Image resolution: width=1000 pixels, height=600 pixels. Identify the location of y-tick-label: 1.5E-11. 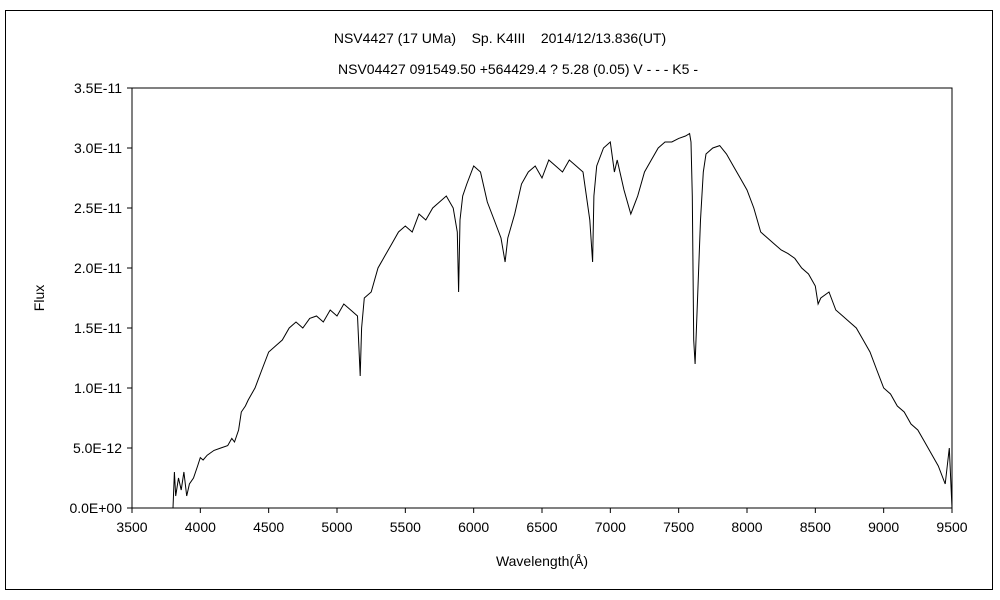
(98, 328).